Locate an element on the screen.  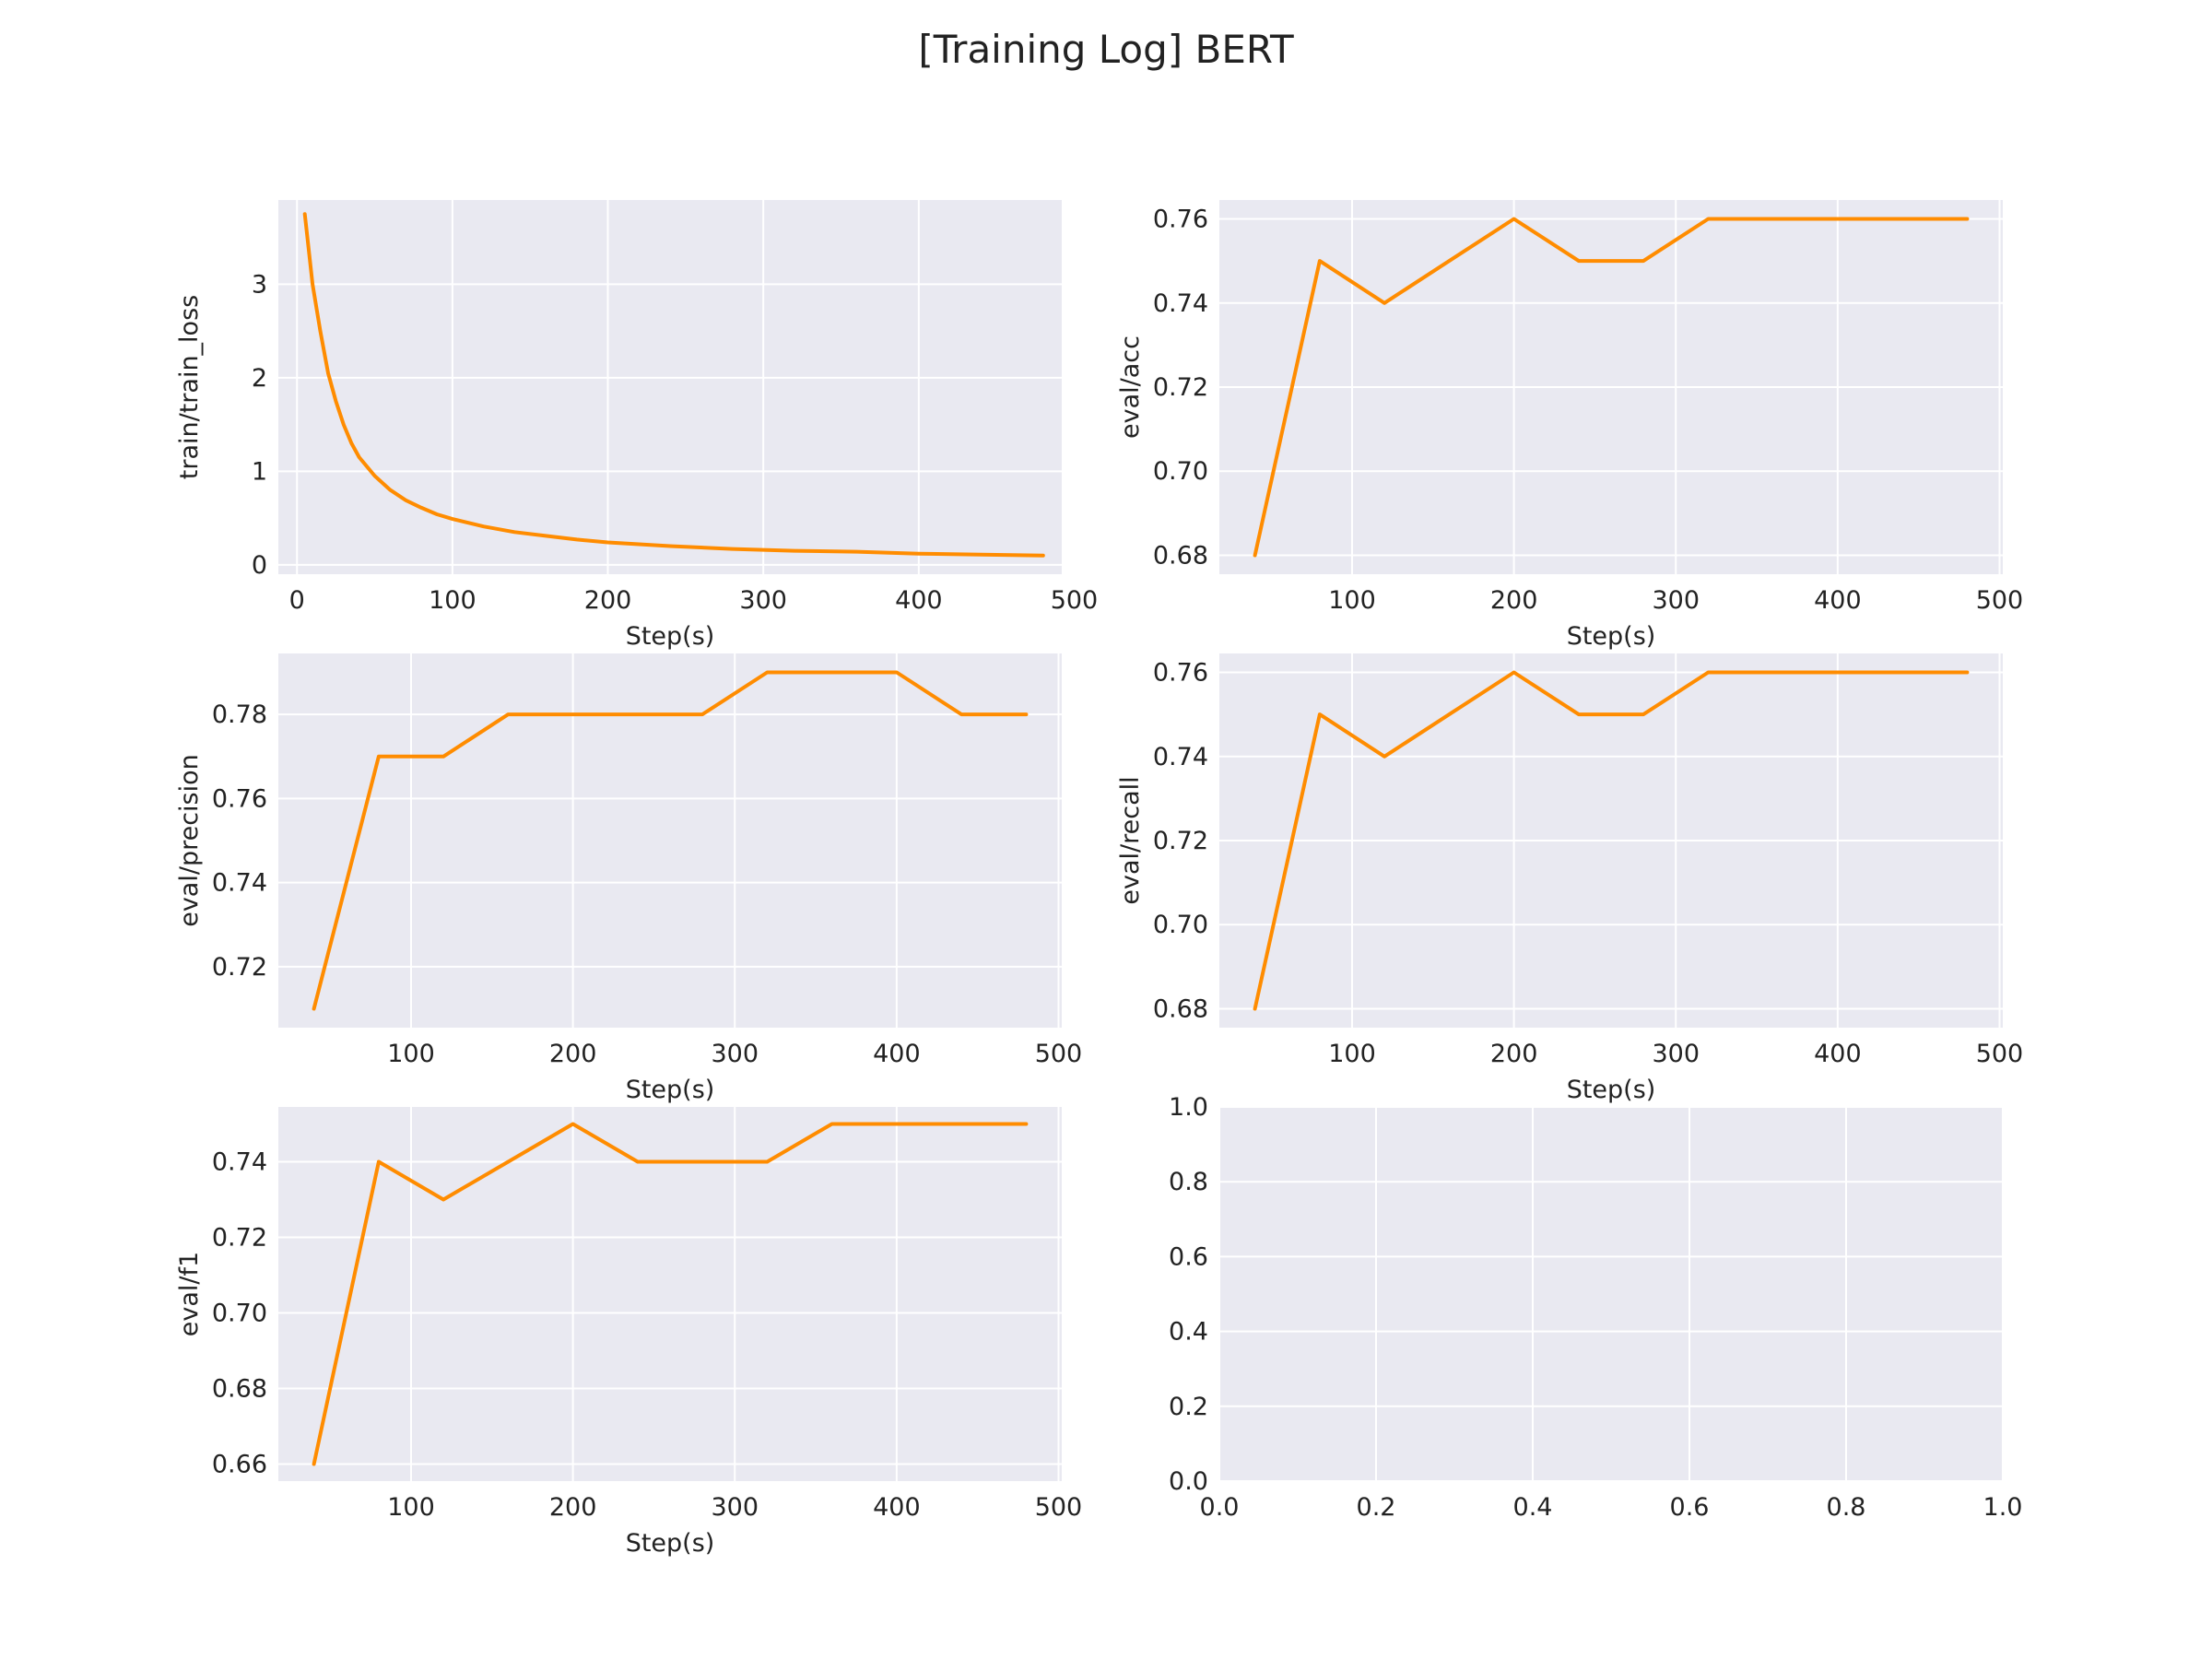
x-tick-label: 0.2 is located at coordinates (1376, 1507).